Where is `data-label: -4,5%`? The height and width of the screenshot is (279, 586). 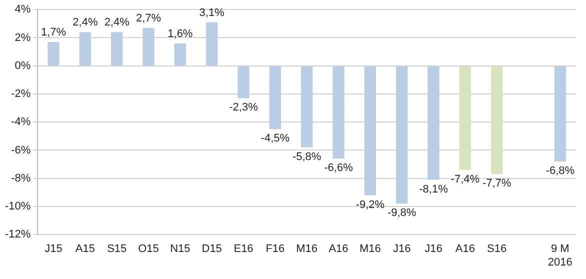
data-label: -4,5% is located at coordinates (275, 138).